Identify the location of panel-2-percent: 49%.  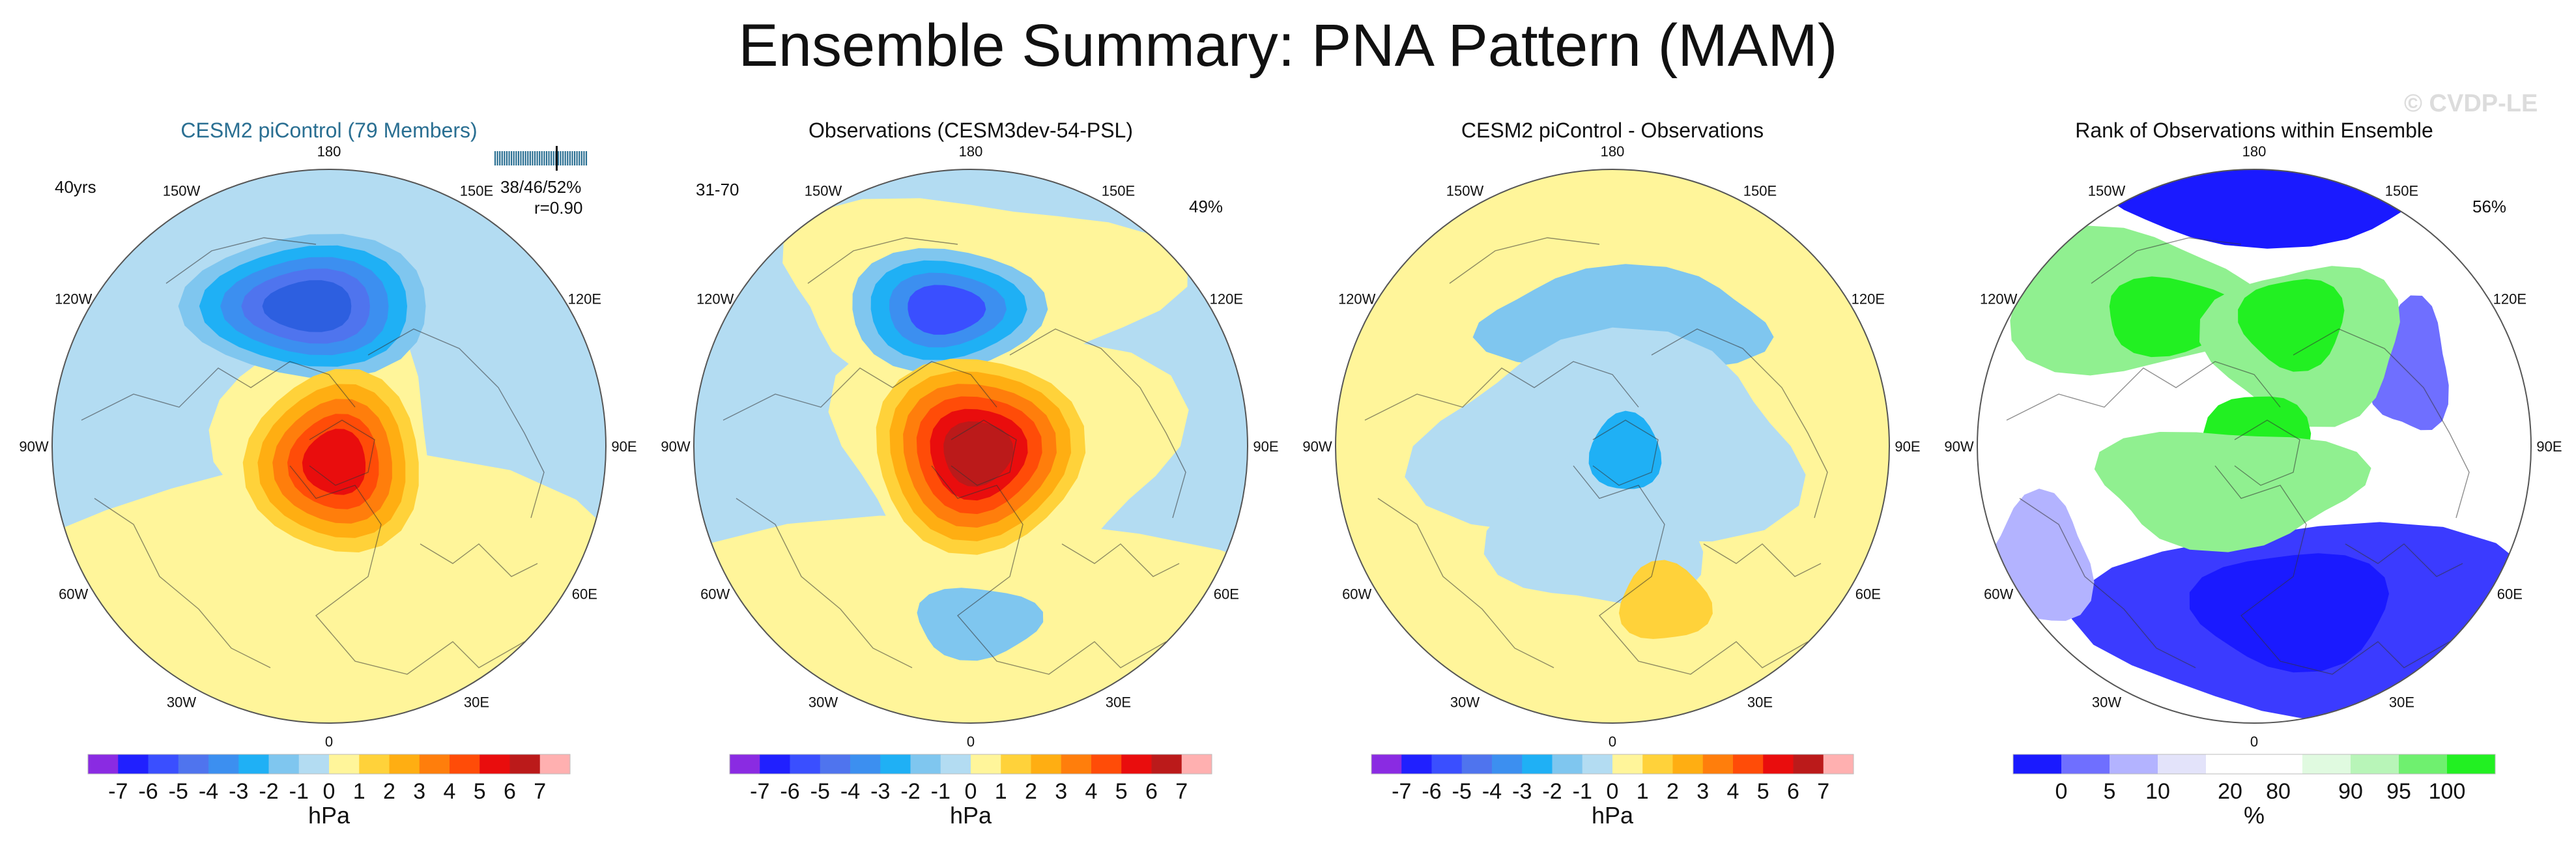
(1206, 206).